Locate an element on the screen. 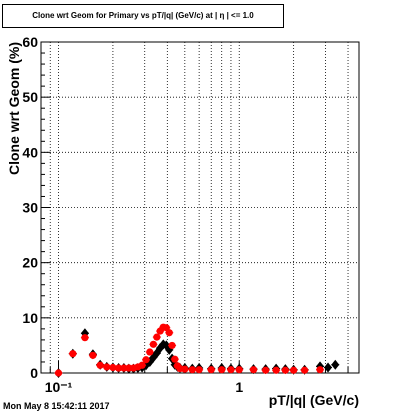 The height and width of the screenshot is (414, 400). y-tick-label: 20 is located at coordinates (30, 263).